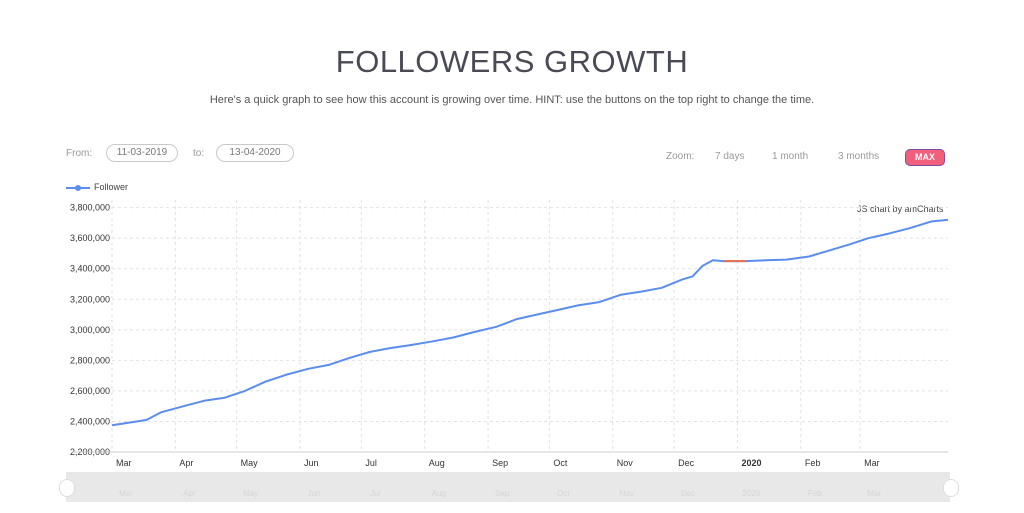  I want to click on x-tick-label: Dec, so click(686, 463).